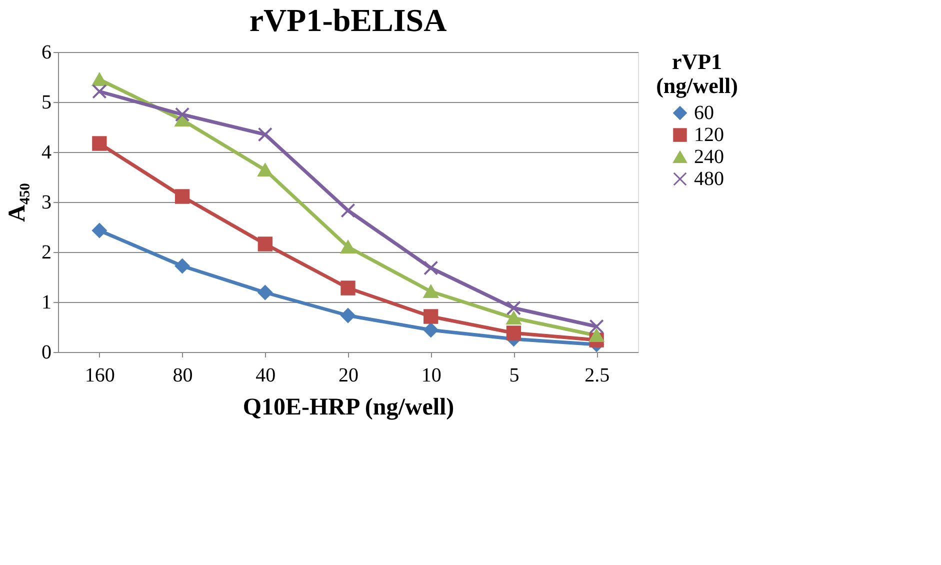 Image resolution: width=941 pixels, height=565 pixels. What do you see at coordinates (348, 20) in the screenshot?
I see `chart-title: rVP1-bELISA` at bounding box center [348, 20].